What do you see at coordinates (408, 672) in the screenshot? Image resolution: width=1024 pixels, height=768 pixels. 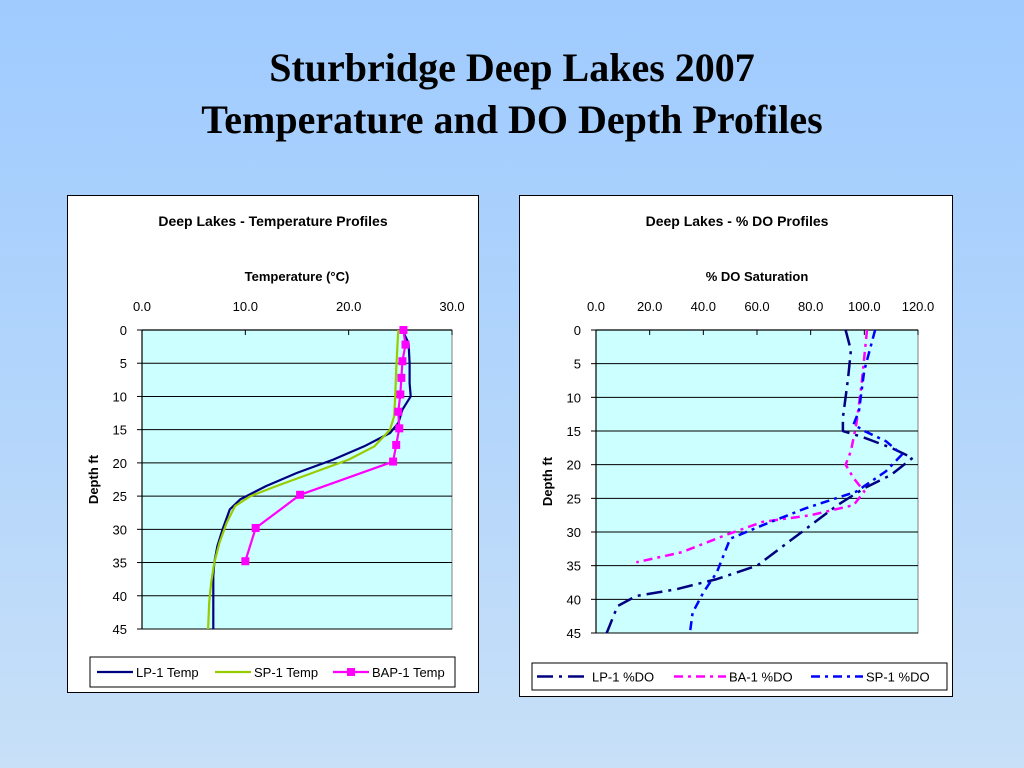 I see `legend-label: BAP-1 Temp` at bounding box center [408, 672].